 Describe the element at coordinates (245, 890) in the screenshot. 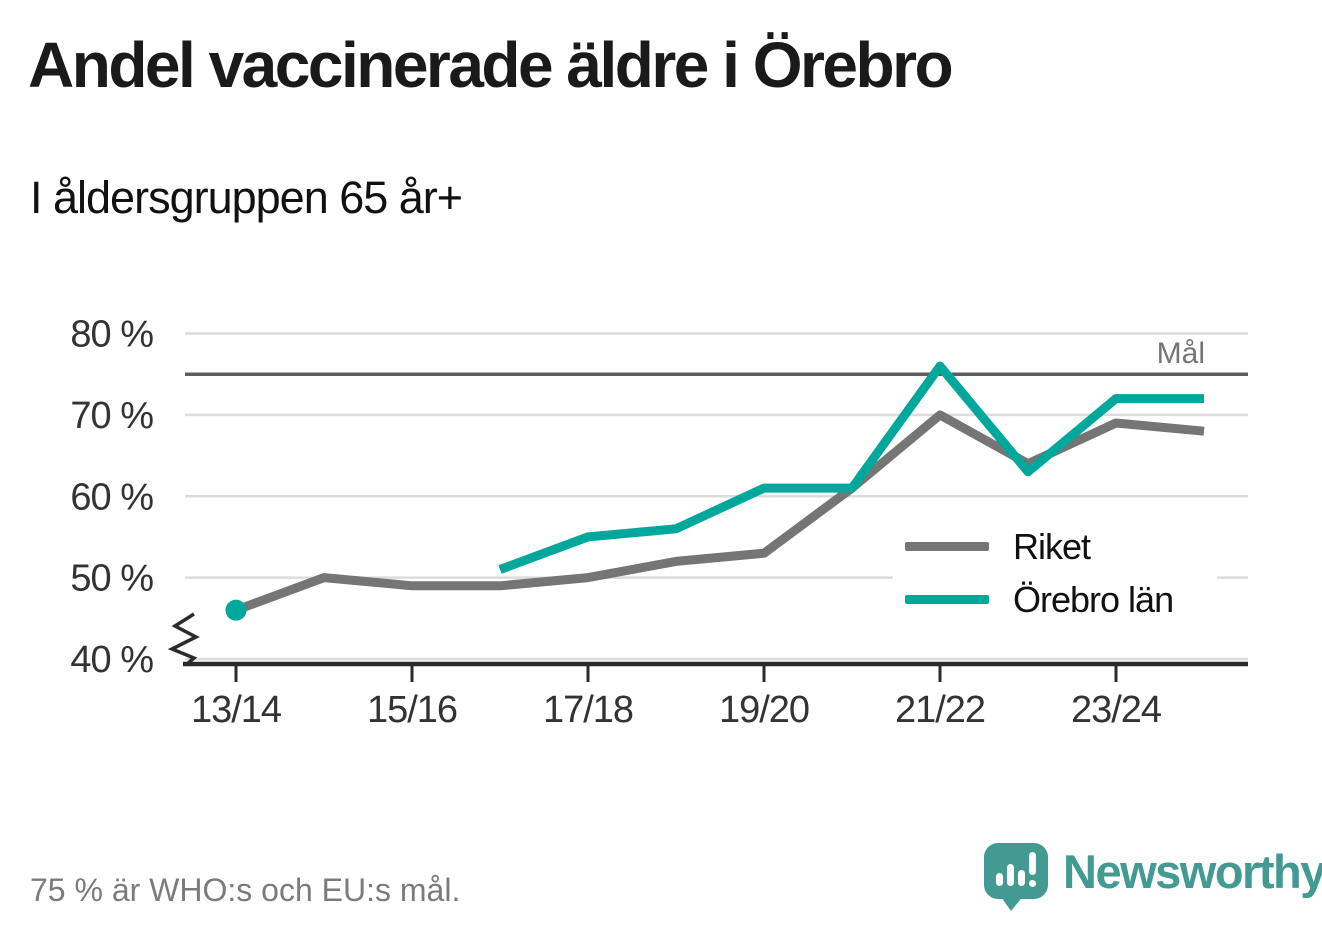

I see `footnote: 75 % är WHO:s och EU:s mål.` at that location.